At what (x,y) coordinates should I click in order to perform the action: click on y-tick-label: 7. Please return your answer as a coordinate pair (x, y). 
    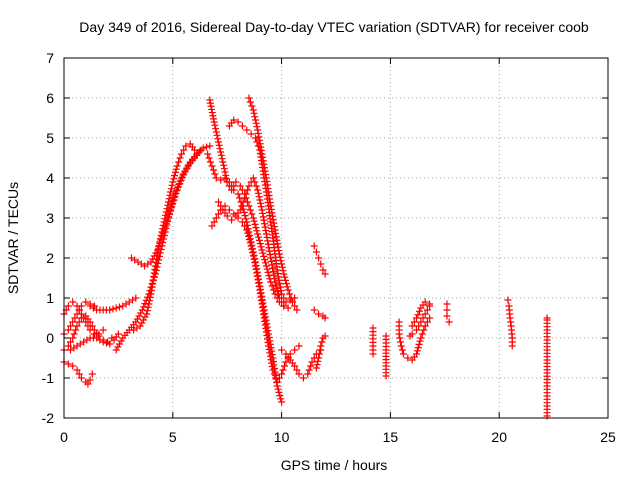
    Looking at the image, I should click on (50, 58).